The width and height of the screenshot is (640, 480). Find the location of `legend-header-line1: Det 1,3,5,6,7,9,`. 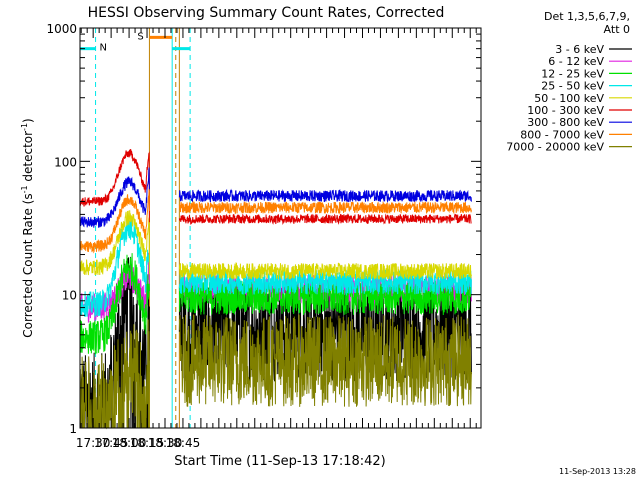

legend-header-line1: Det 1,3,5,6,7,9, is located at coordinates (587, 16).